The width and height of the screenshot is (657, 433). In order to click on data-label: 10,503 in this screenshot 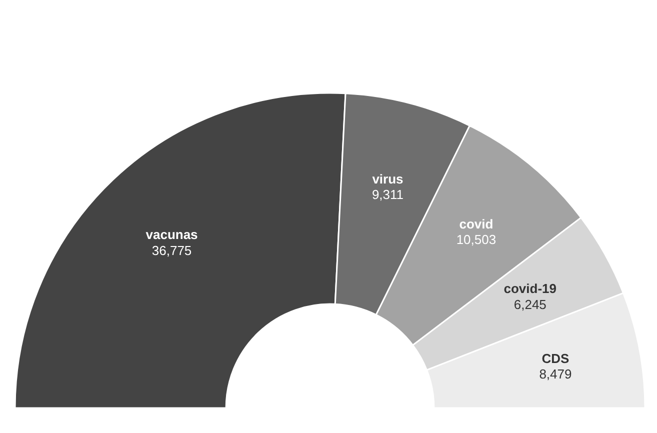, I will do `click(476, 240)`.